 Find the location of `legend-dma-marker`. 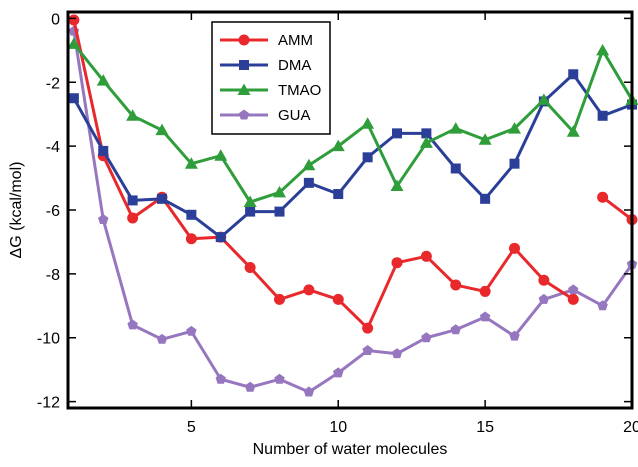

legend-dma-marker is located at coordinates (244, 65).